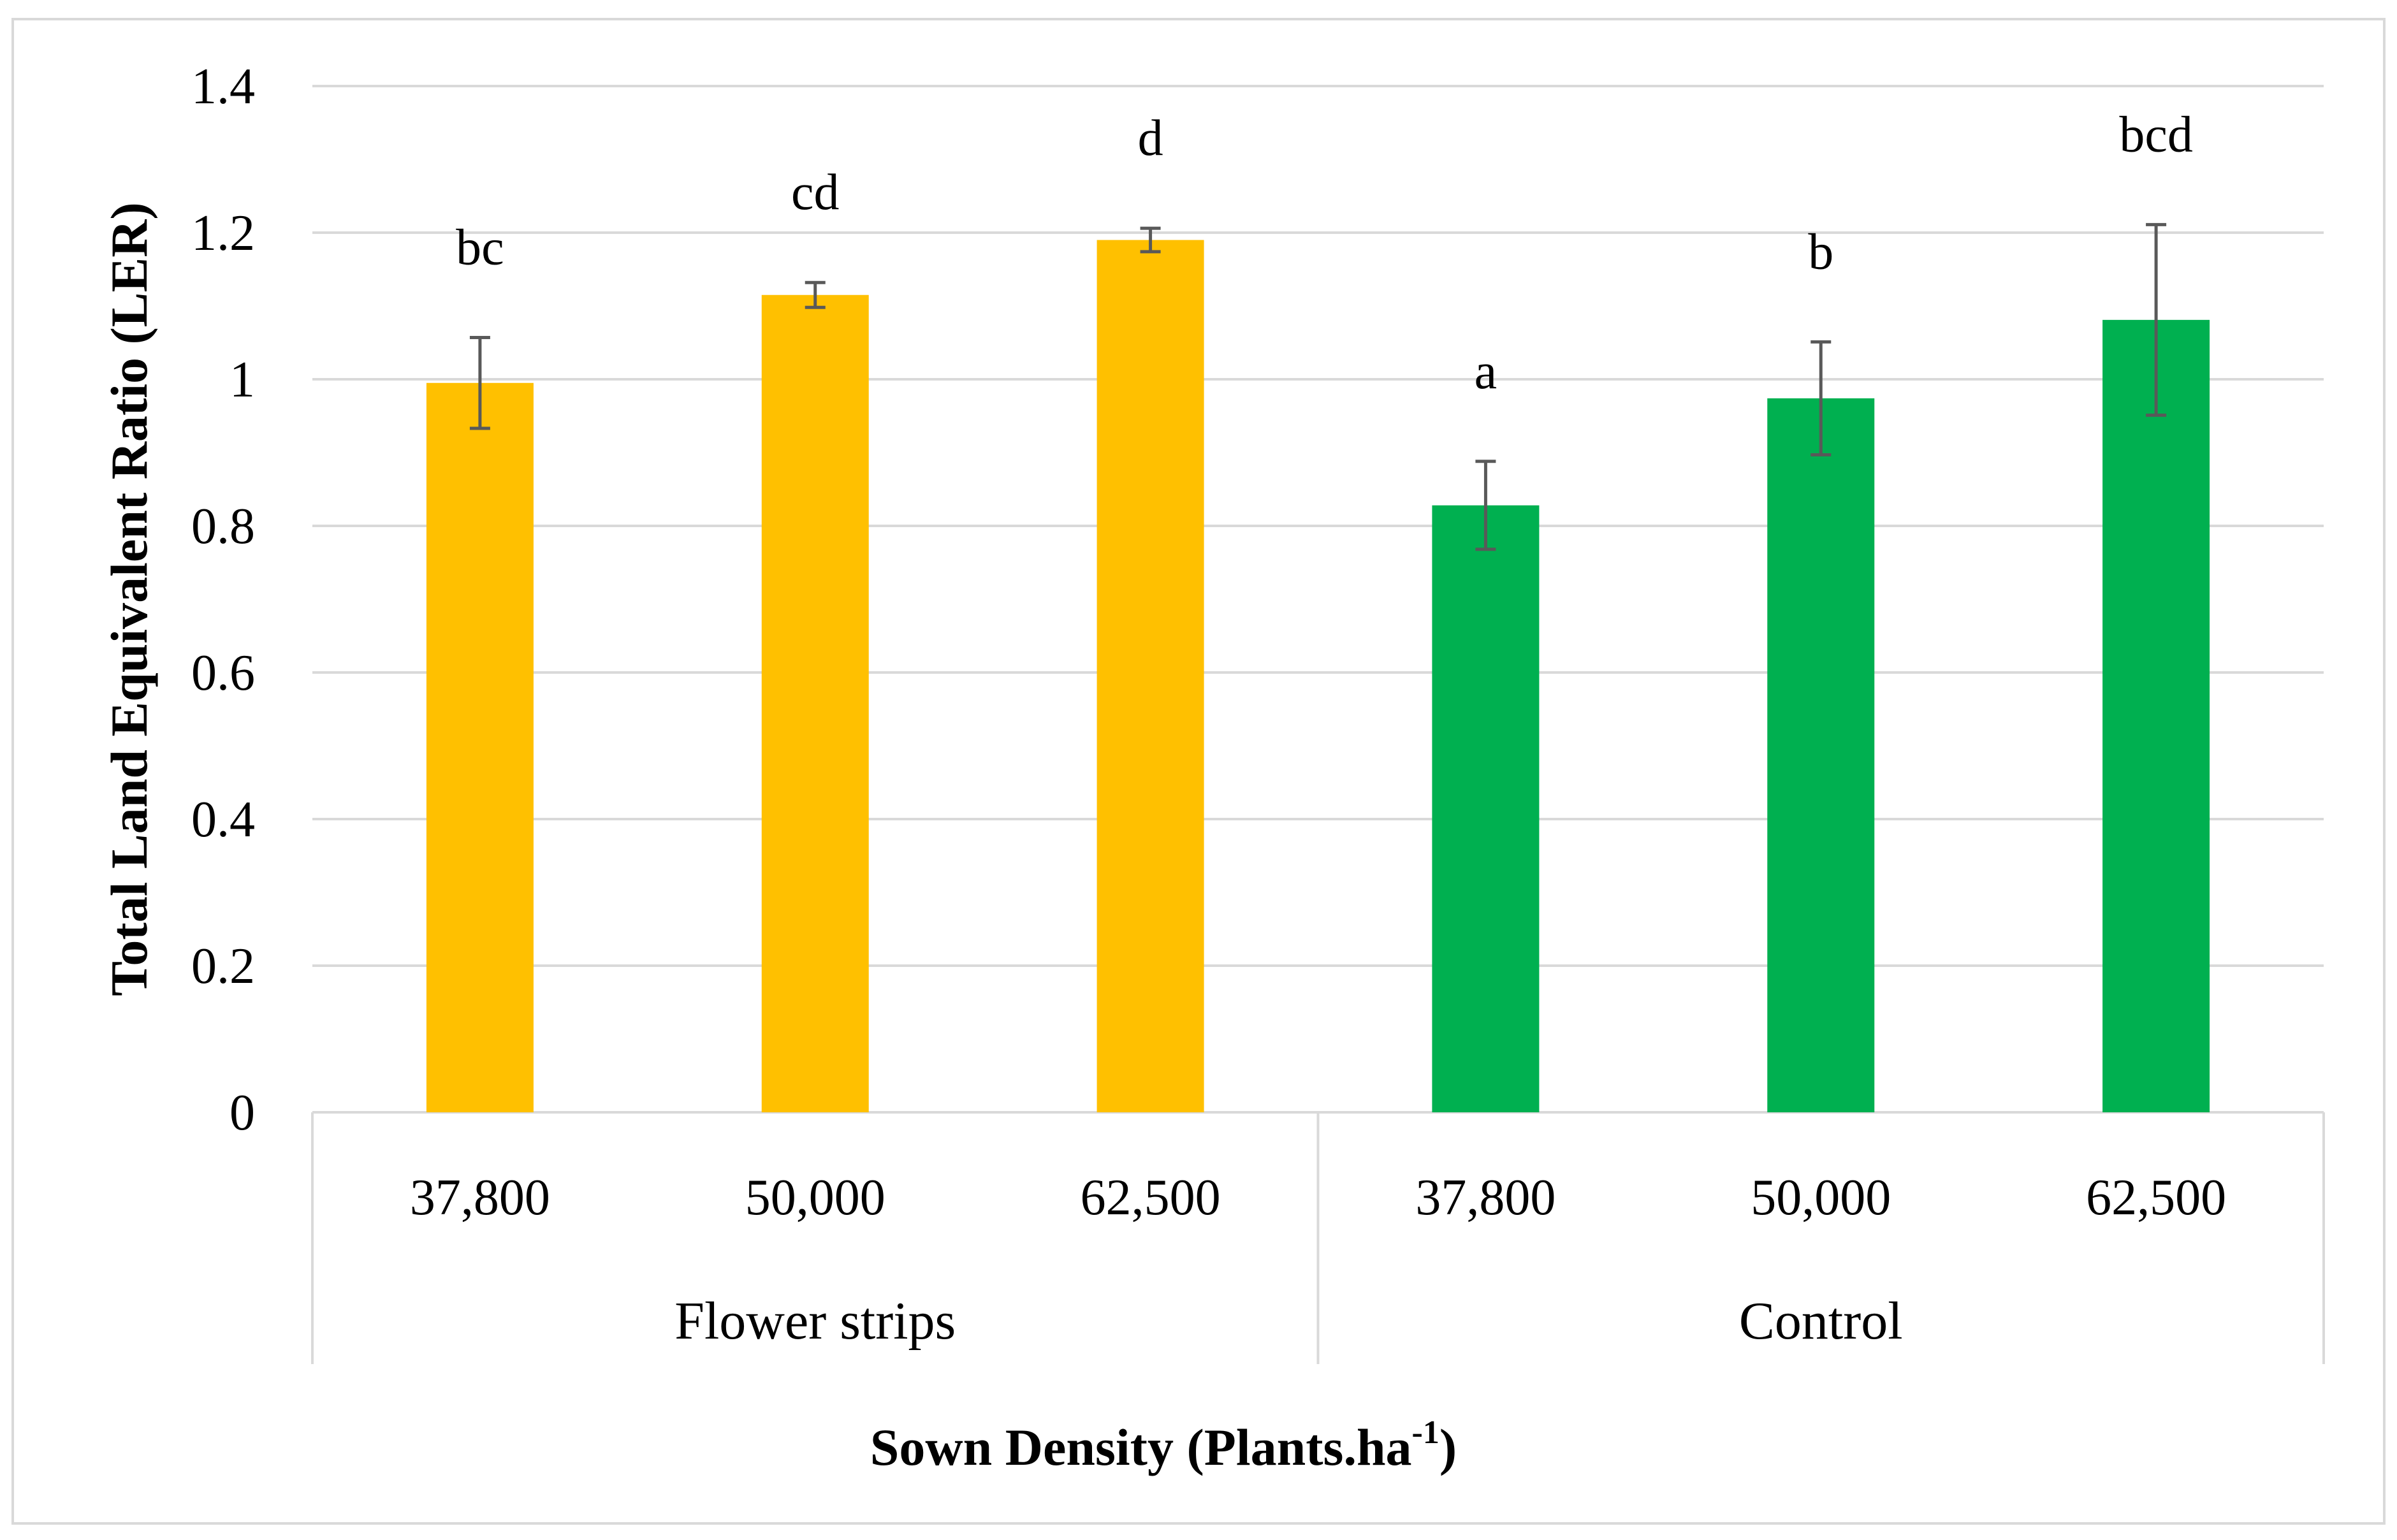  I want to click on y-tick-label: 0.4, so click(223, 820).